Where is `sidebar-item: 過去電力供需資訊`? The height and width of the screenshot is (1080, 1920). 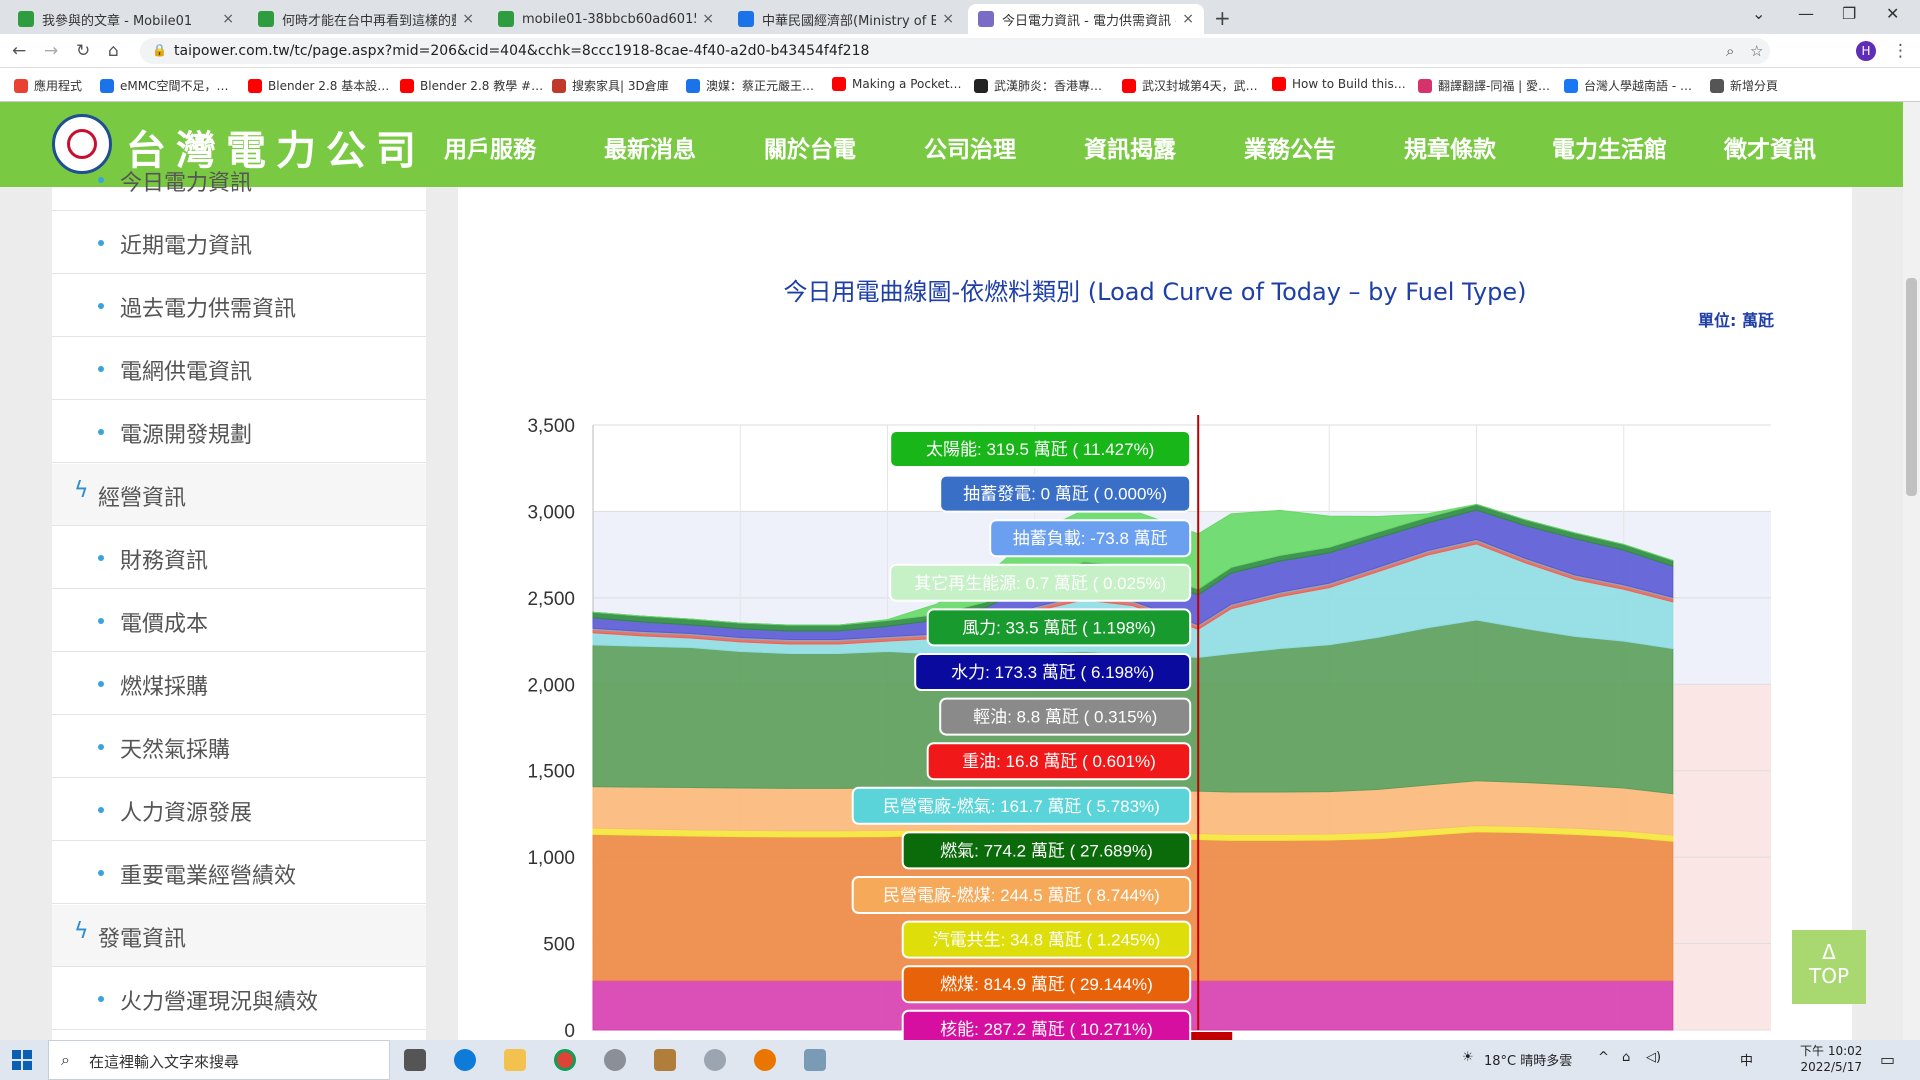 sidebar-item: 過去電力供需資訊 is located at coordinates (239, 306).